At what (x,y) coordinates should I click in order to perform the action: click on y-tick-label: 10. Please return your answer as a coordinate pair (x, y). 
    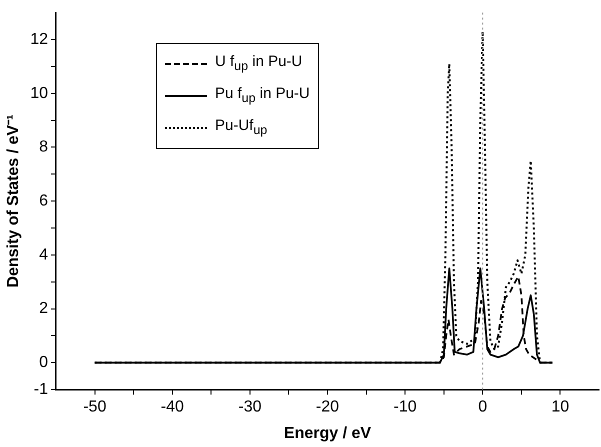
    Looking at the image, I should click on (39, 93).